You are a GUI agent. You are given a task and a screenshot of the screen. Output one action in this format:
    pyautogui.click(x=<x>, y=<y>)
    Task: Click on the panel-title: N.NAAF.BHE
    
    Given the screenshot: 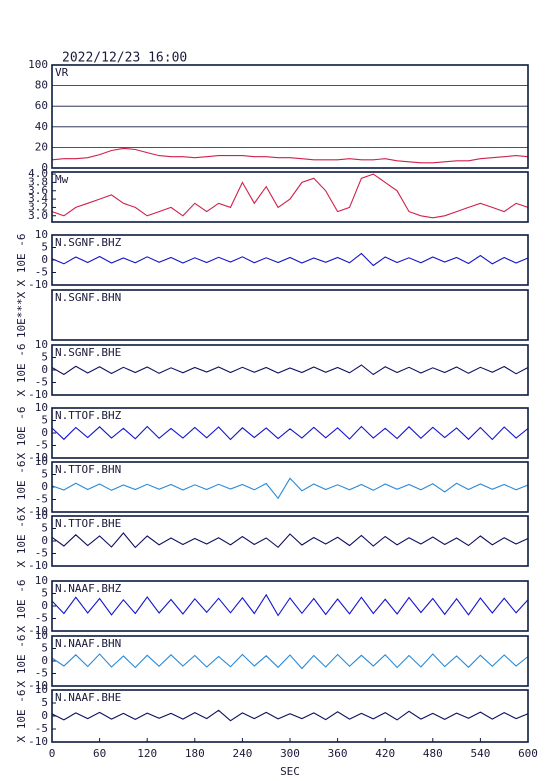 What is the action you would take?
    pyautogui.click(x=88, y=697)
    